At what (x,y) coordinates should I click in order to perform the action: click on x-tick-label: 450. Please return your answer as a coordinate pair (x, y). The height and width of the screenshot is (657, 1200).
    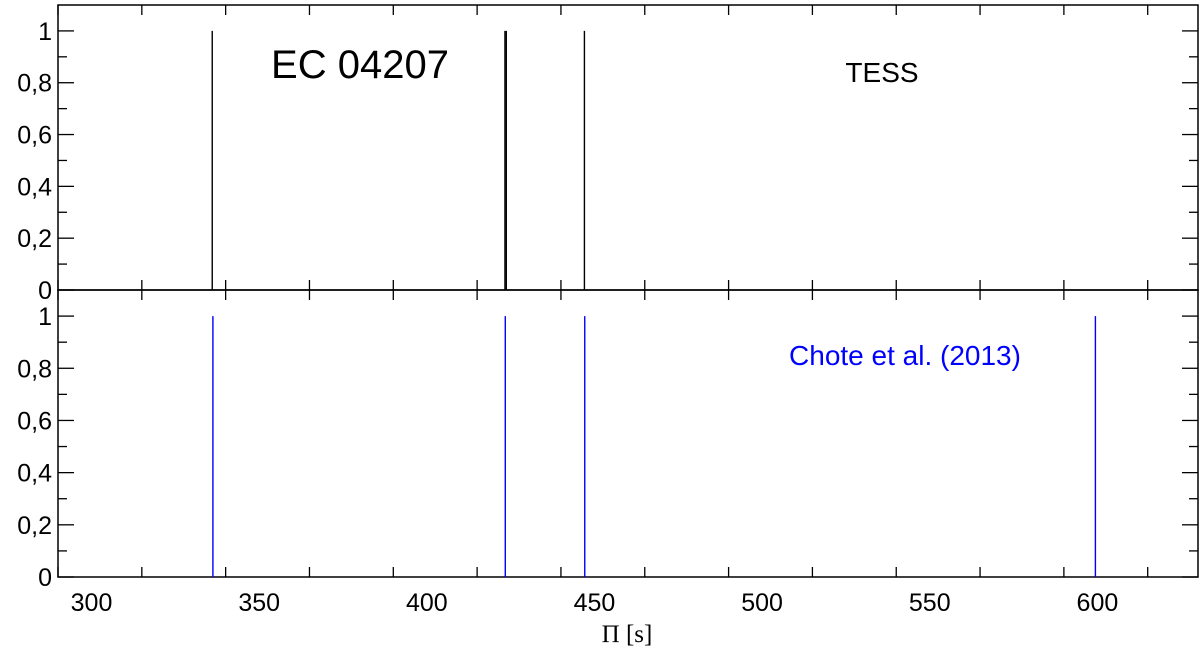
    Looking at the image, I should click on (595, 603).